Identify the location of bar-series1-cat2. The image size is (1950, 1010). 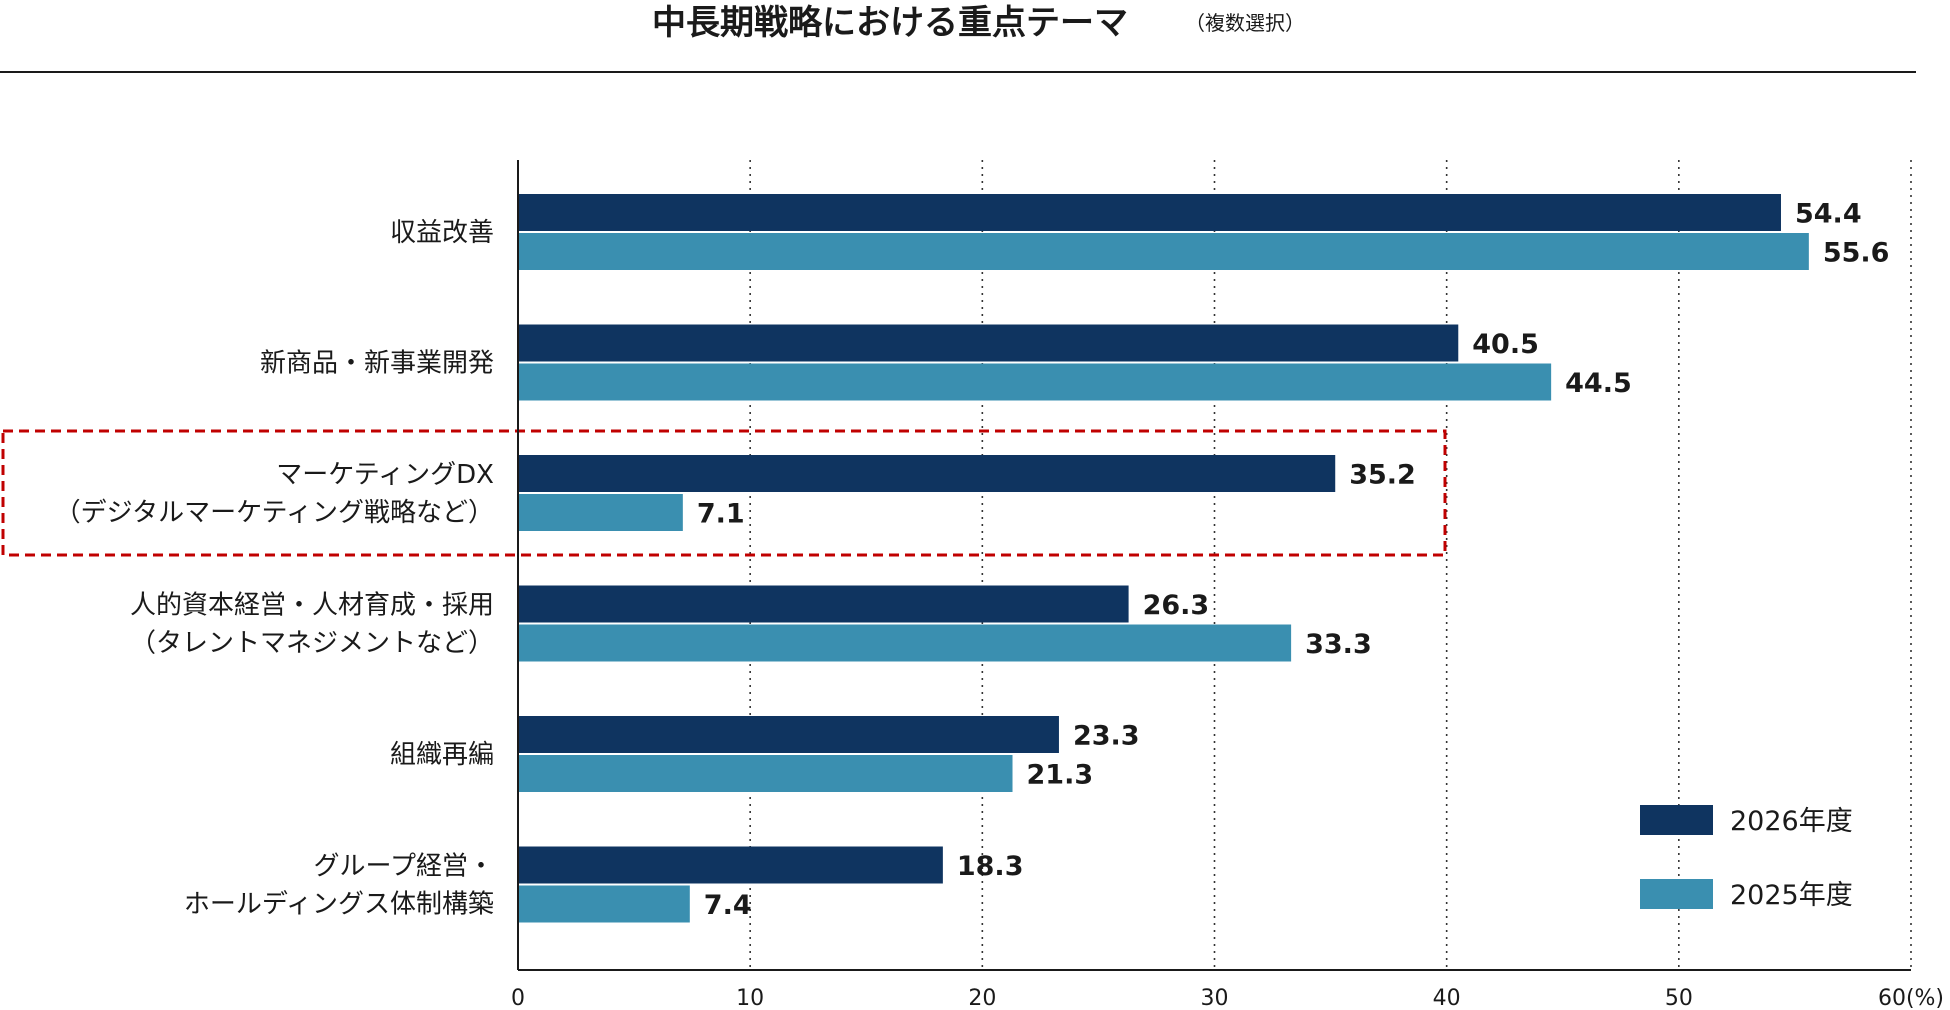
(601, 512).